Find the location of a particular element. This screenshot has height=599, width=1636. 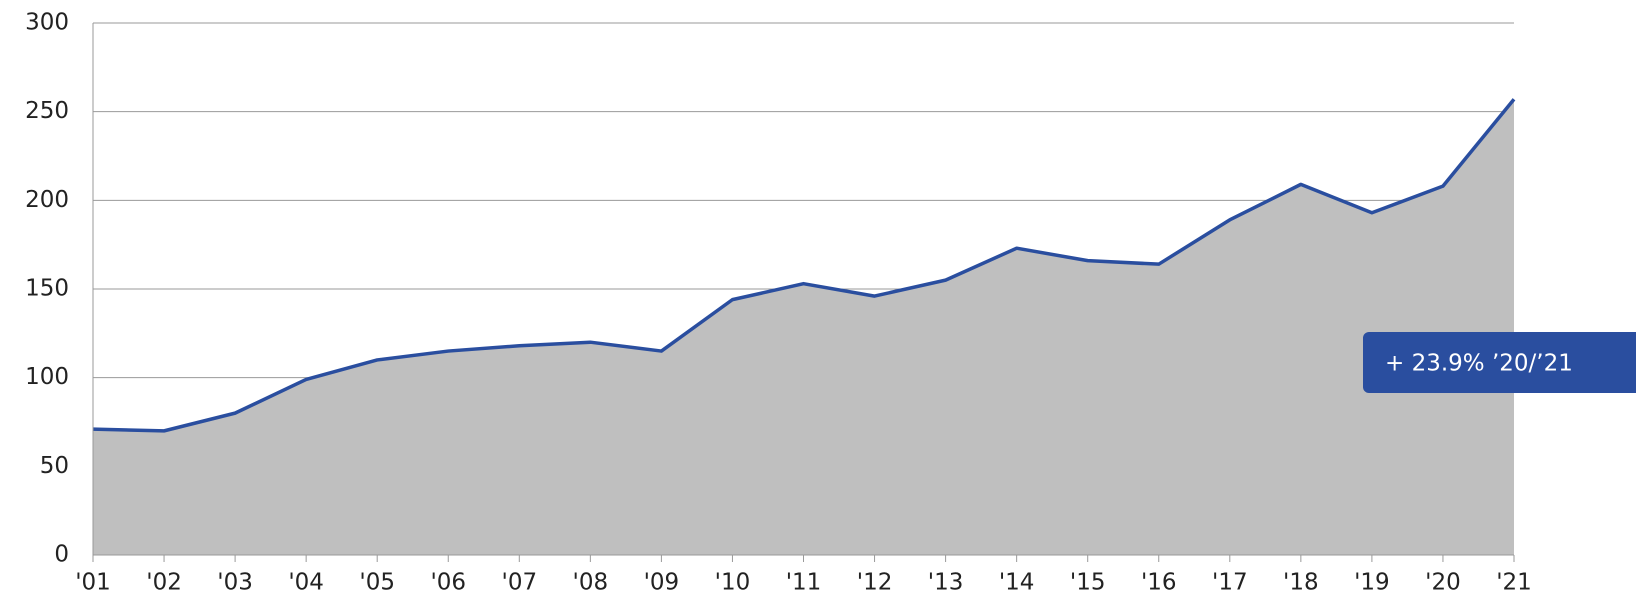

x-tick-label: '17 is located at coordinates (1230, 583).